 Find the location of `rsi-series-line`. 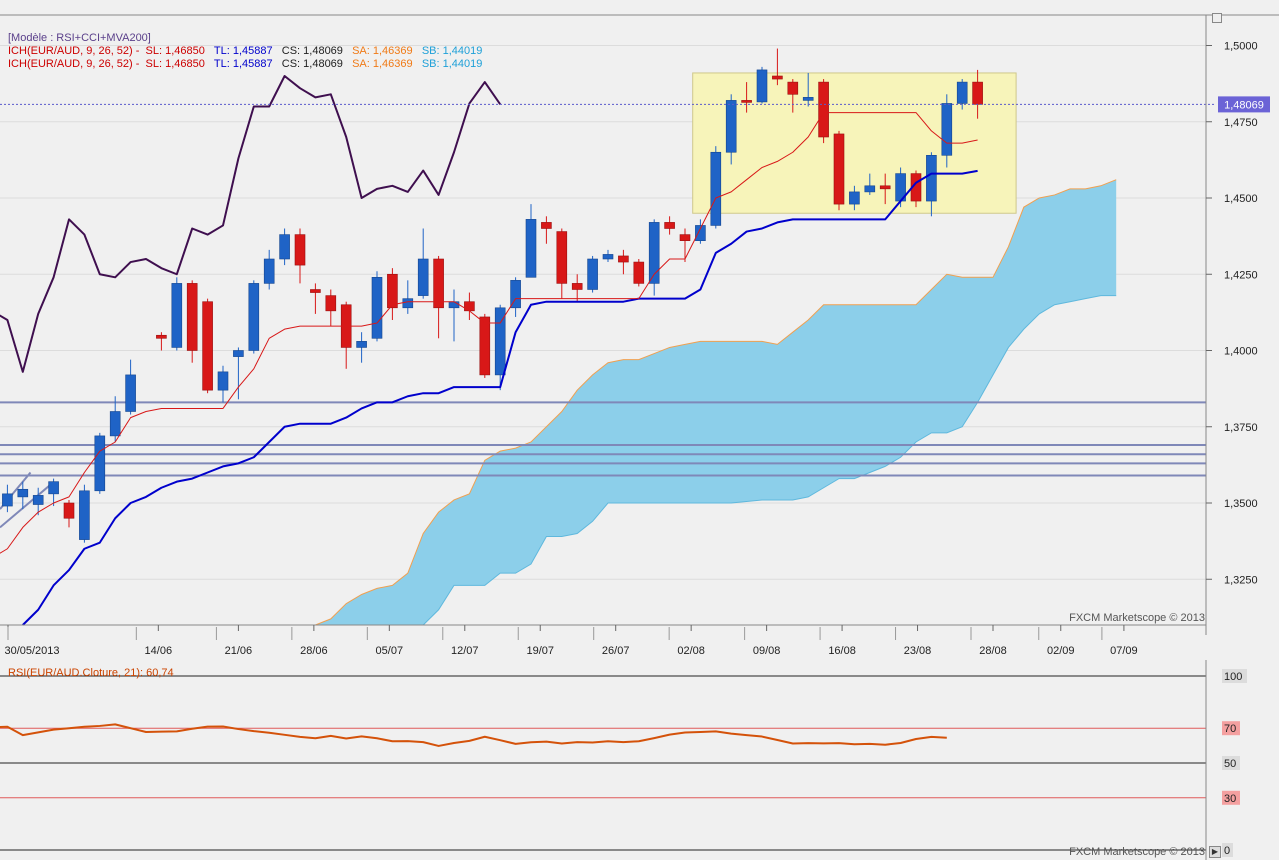

rsi-series-line is located at coordinates (473, 735).